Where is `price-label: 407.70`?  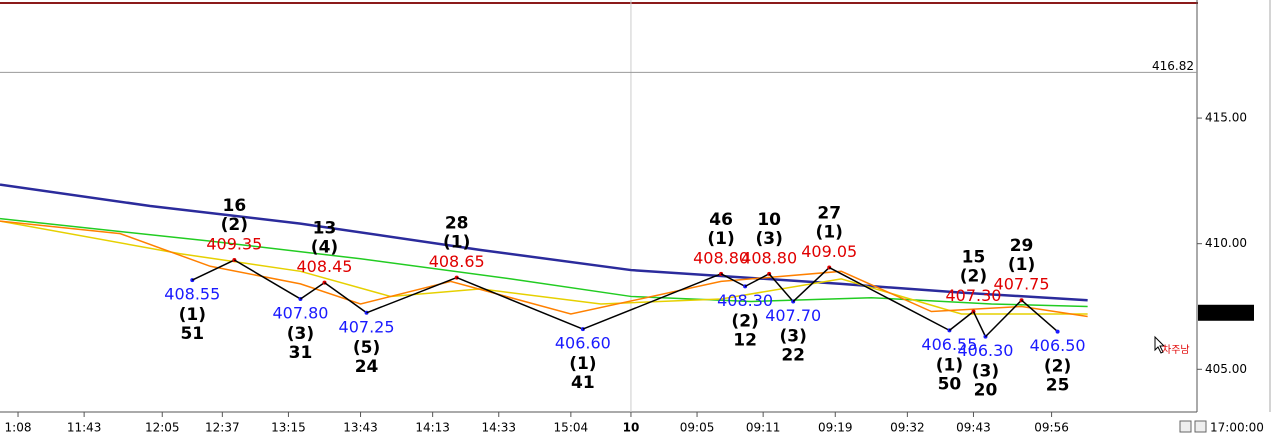 price-label: 407.70 is located at coordinates (793, 315).